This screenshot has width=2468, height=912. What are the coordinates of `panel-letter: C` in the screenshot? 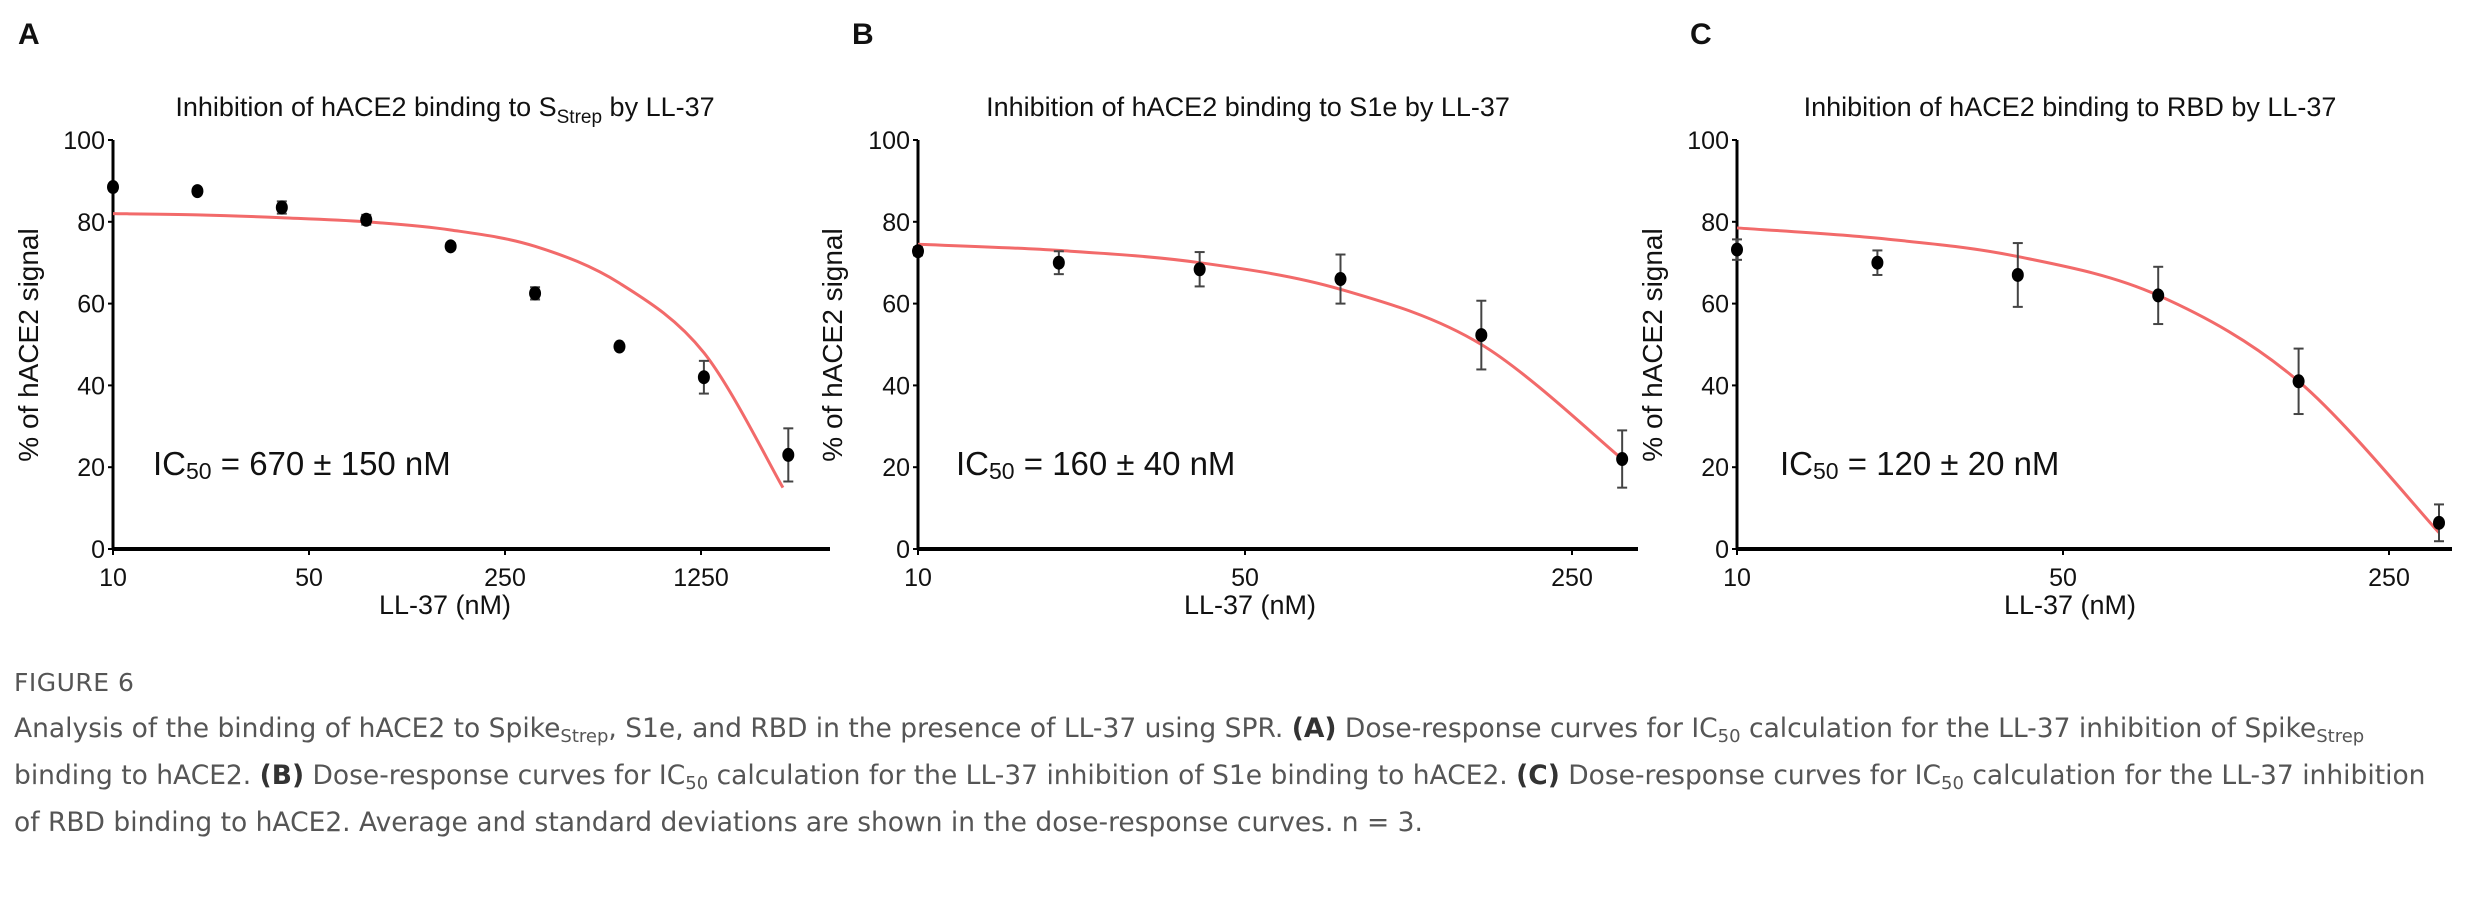 It's located at (1701, 34).